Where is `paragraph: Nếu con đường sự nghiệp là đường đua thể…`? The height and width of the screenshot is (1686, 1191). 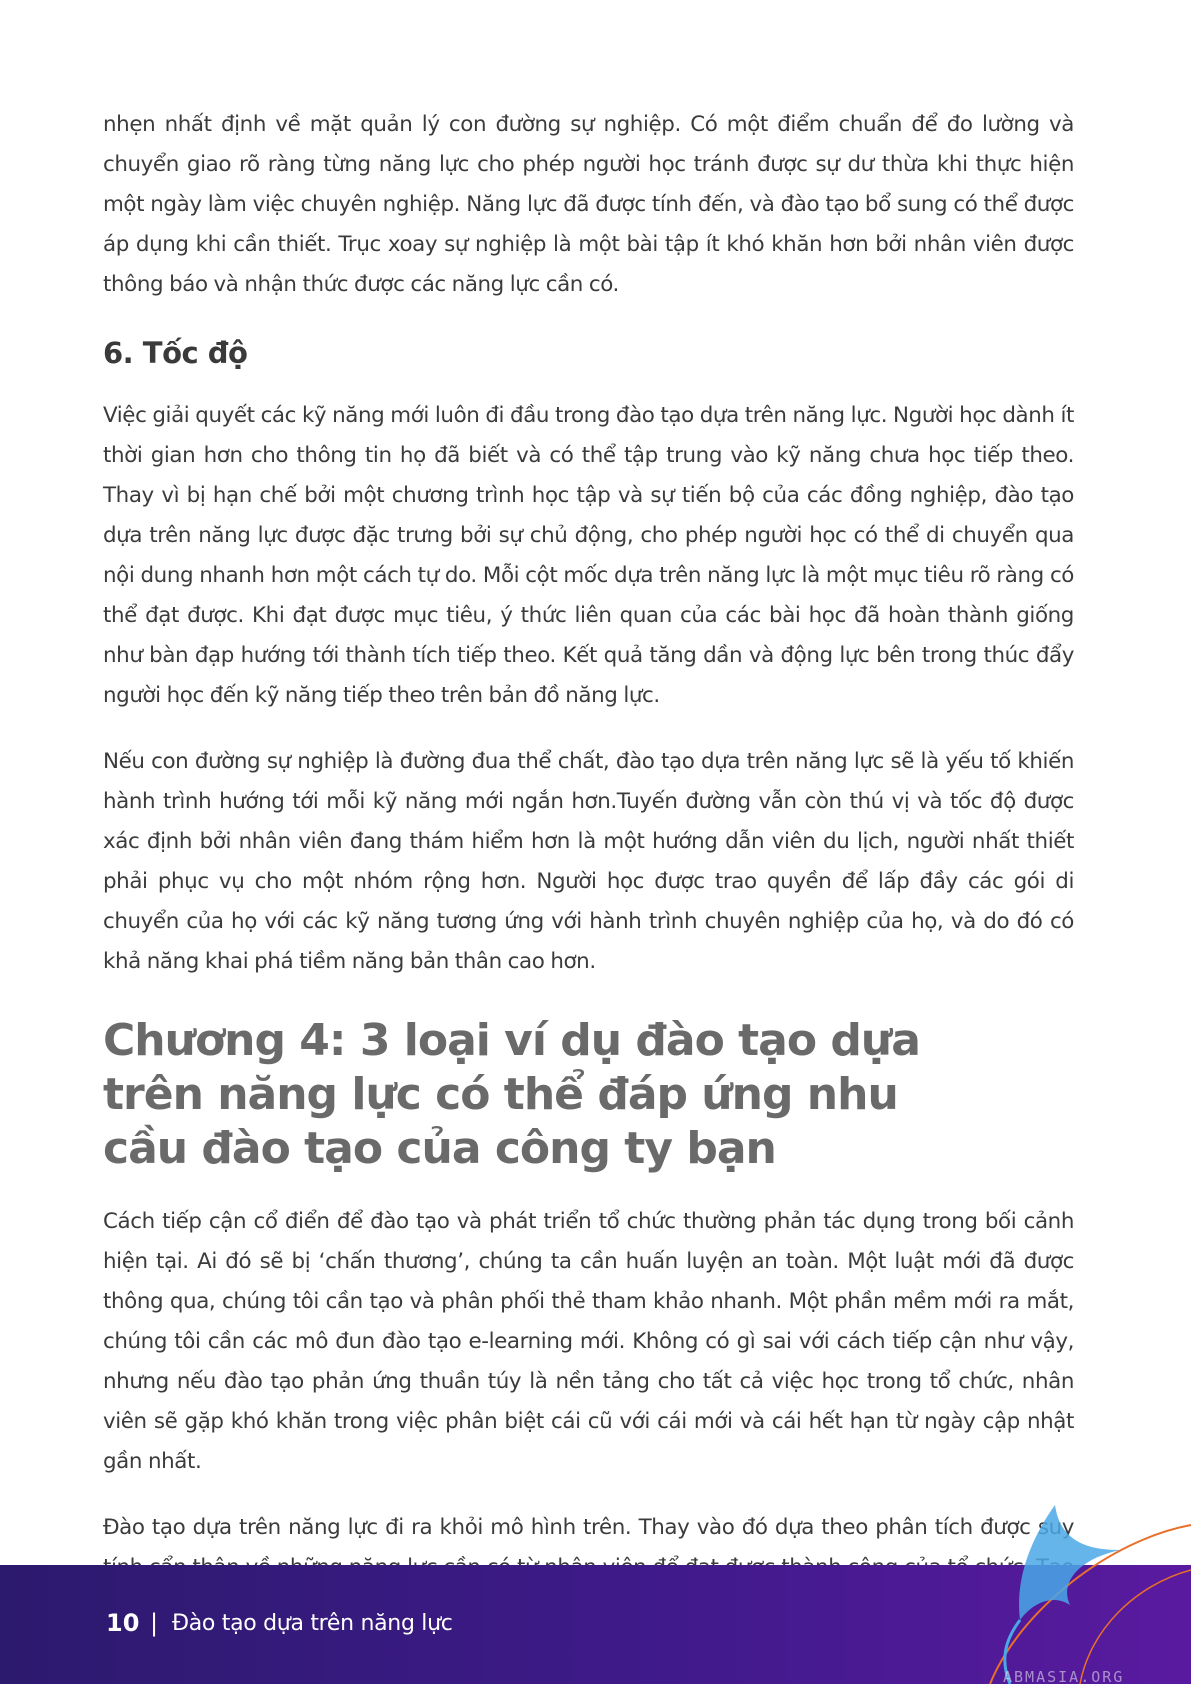 paragraph: Nếu con đường sự nghiệp là đường đua thể… is located at coordinates (588, 861).